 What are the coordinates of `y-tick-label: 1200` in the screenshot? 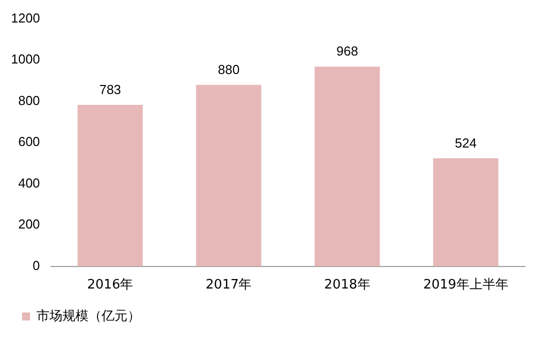 It's located at (25, 18).